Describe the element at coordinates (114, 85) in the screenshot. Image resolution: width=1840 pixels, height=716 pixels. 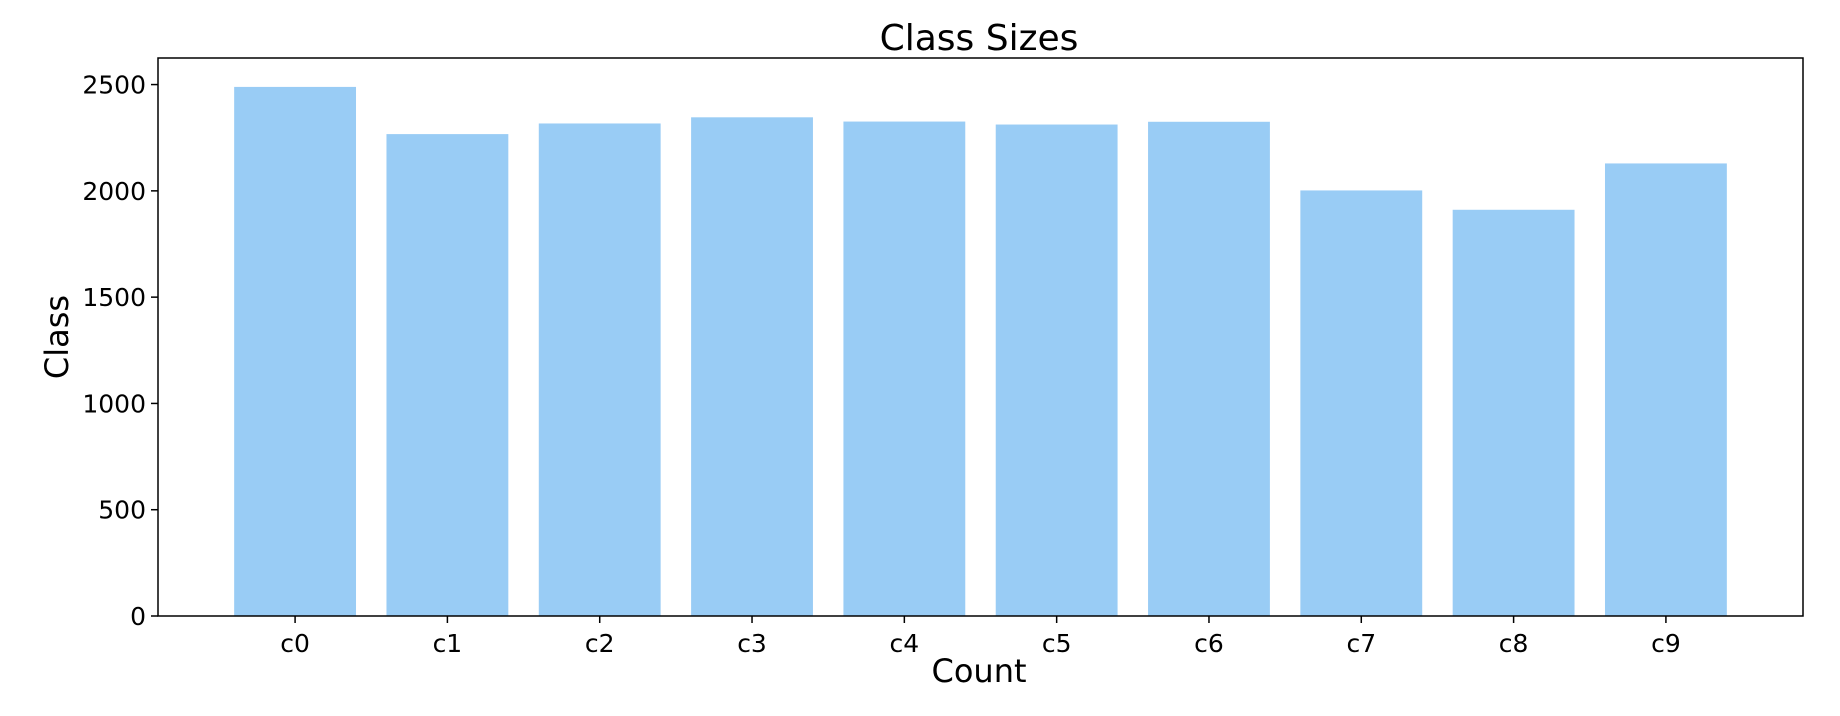
I see `y-tick-label: 2500` at that location.